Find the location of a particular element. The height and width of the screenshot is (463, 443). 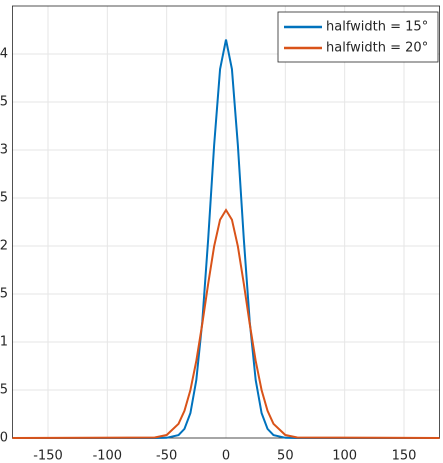

legend-label: halfwidth = 15° is located at coordinates (377, 27).